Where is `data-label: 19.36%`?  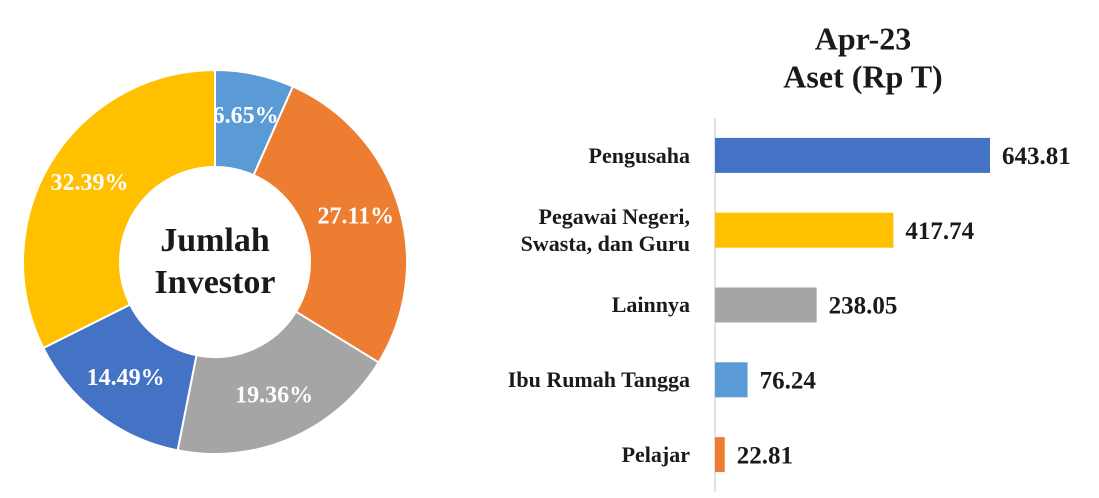 data-label: 19.36% is located at coordinates (274, 396).